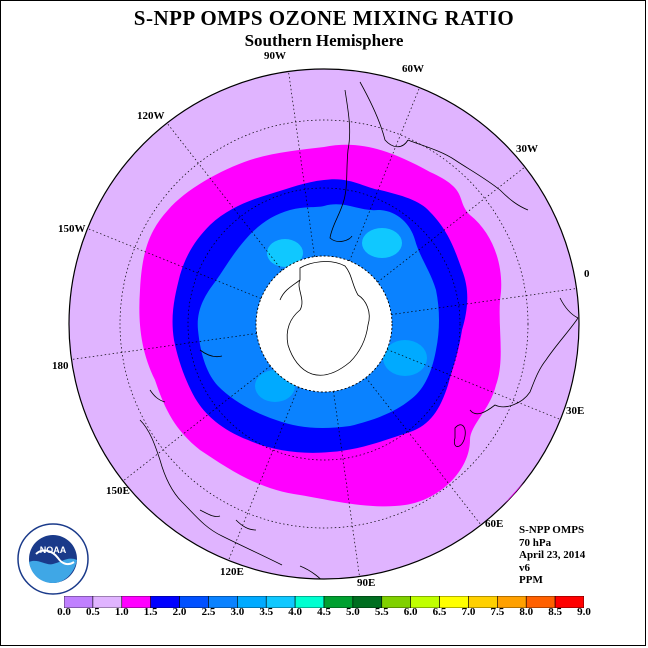  Describe the element at coordinates (232, 572) in the screenshot. I see `lon-label-120e: 120E` at that location.